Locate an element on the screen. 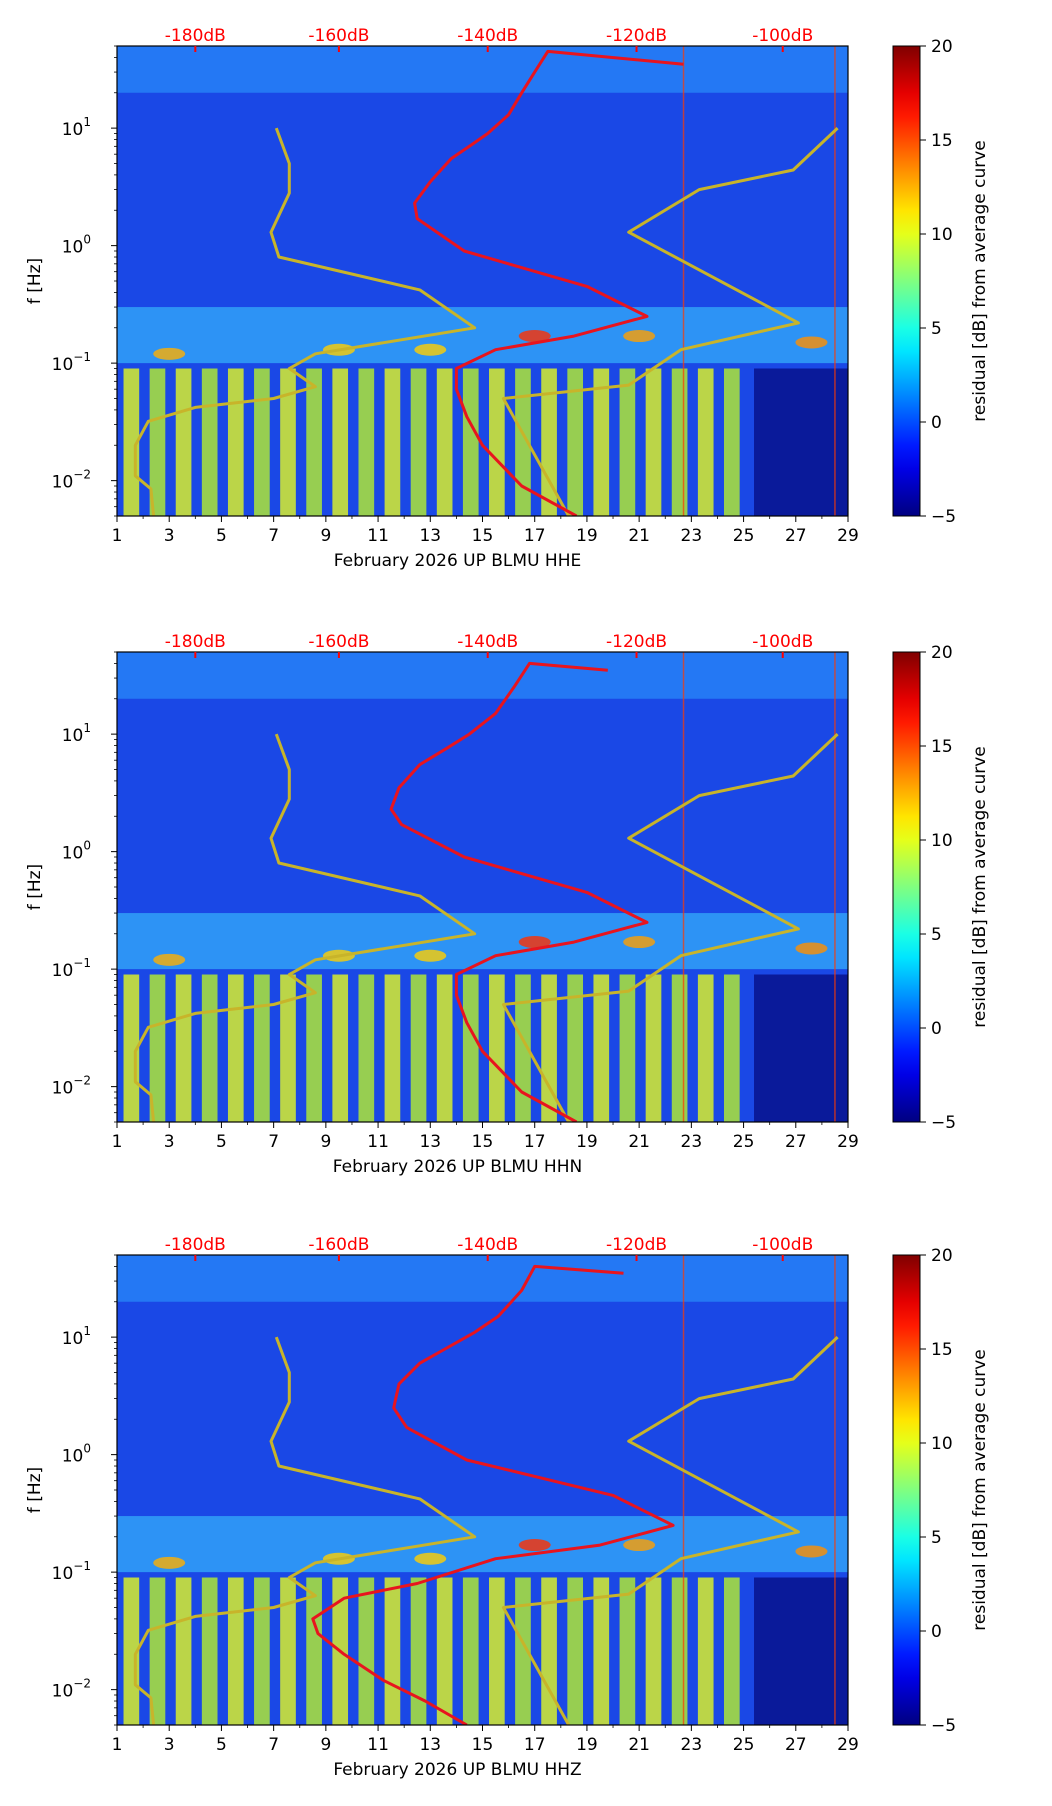 Image resolution: width=1052 pixels, height=1806 pixels. colorbar-tick-label: 20 is located at coordinates (942, 1256).